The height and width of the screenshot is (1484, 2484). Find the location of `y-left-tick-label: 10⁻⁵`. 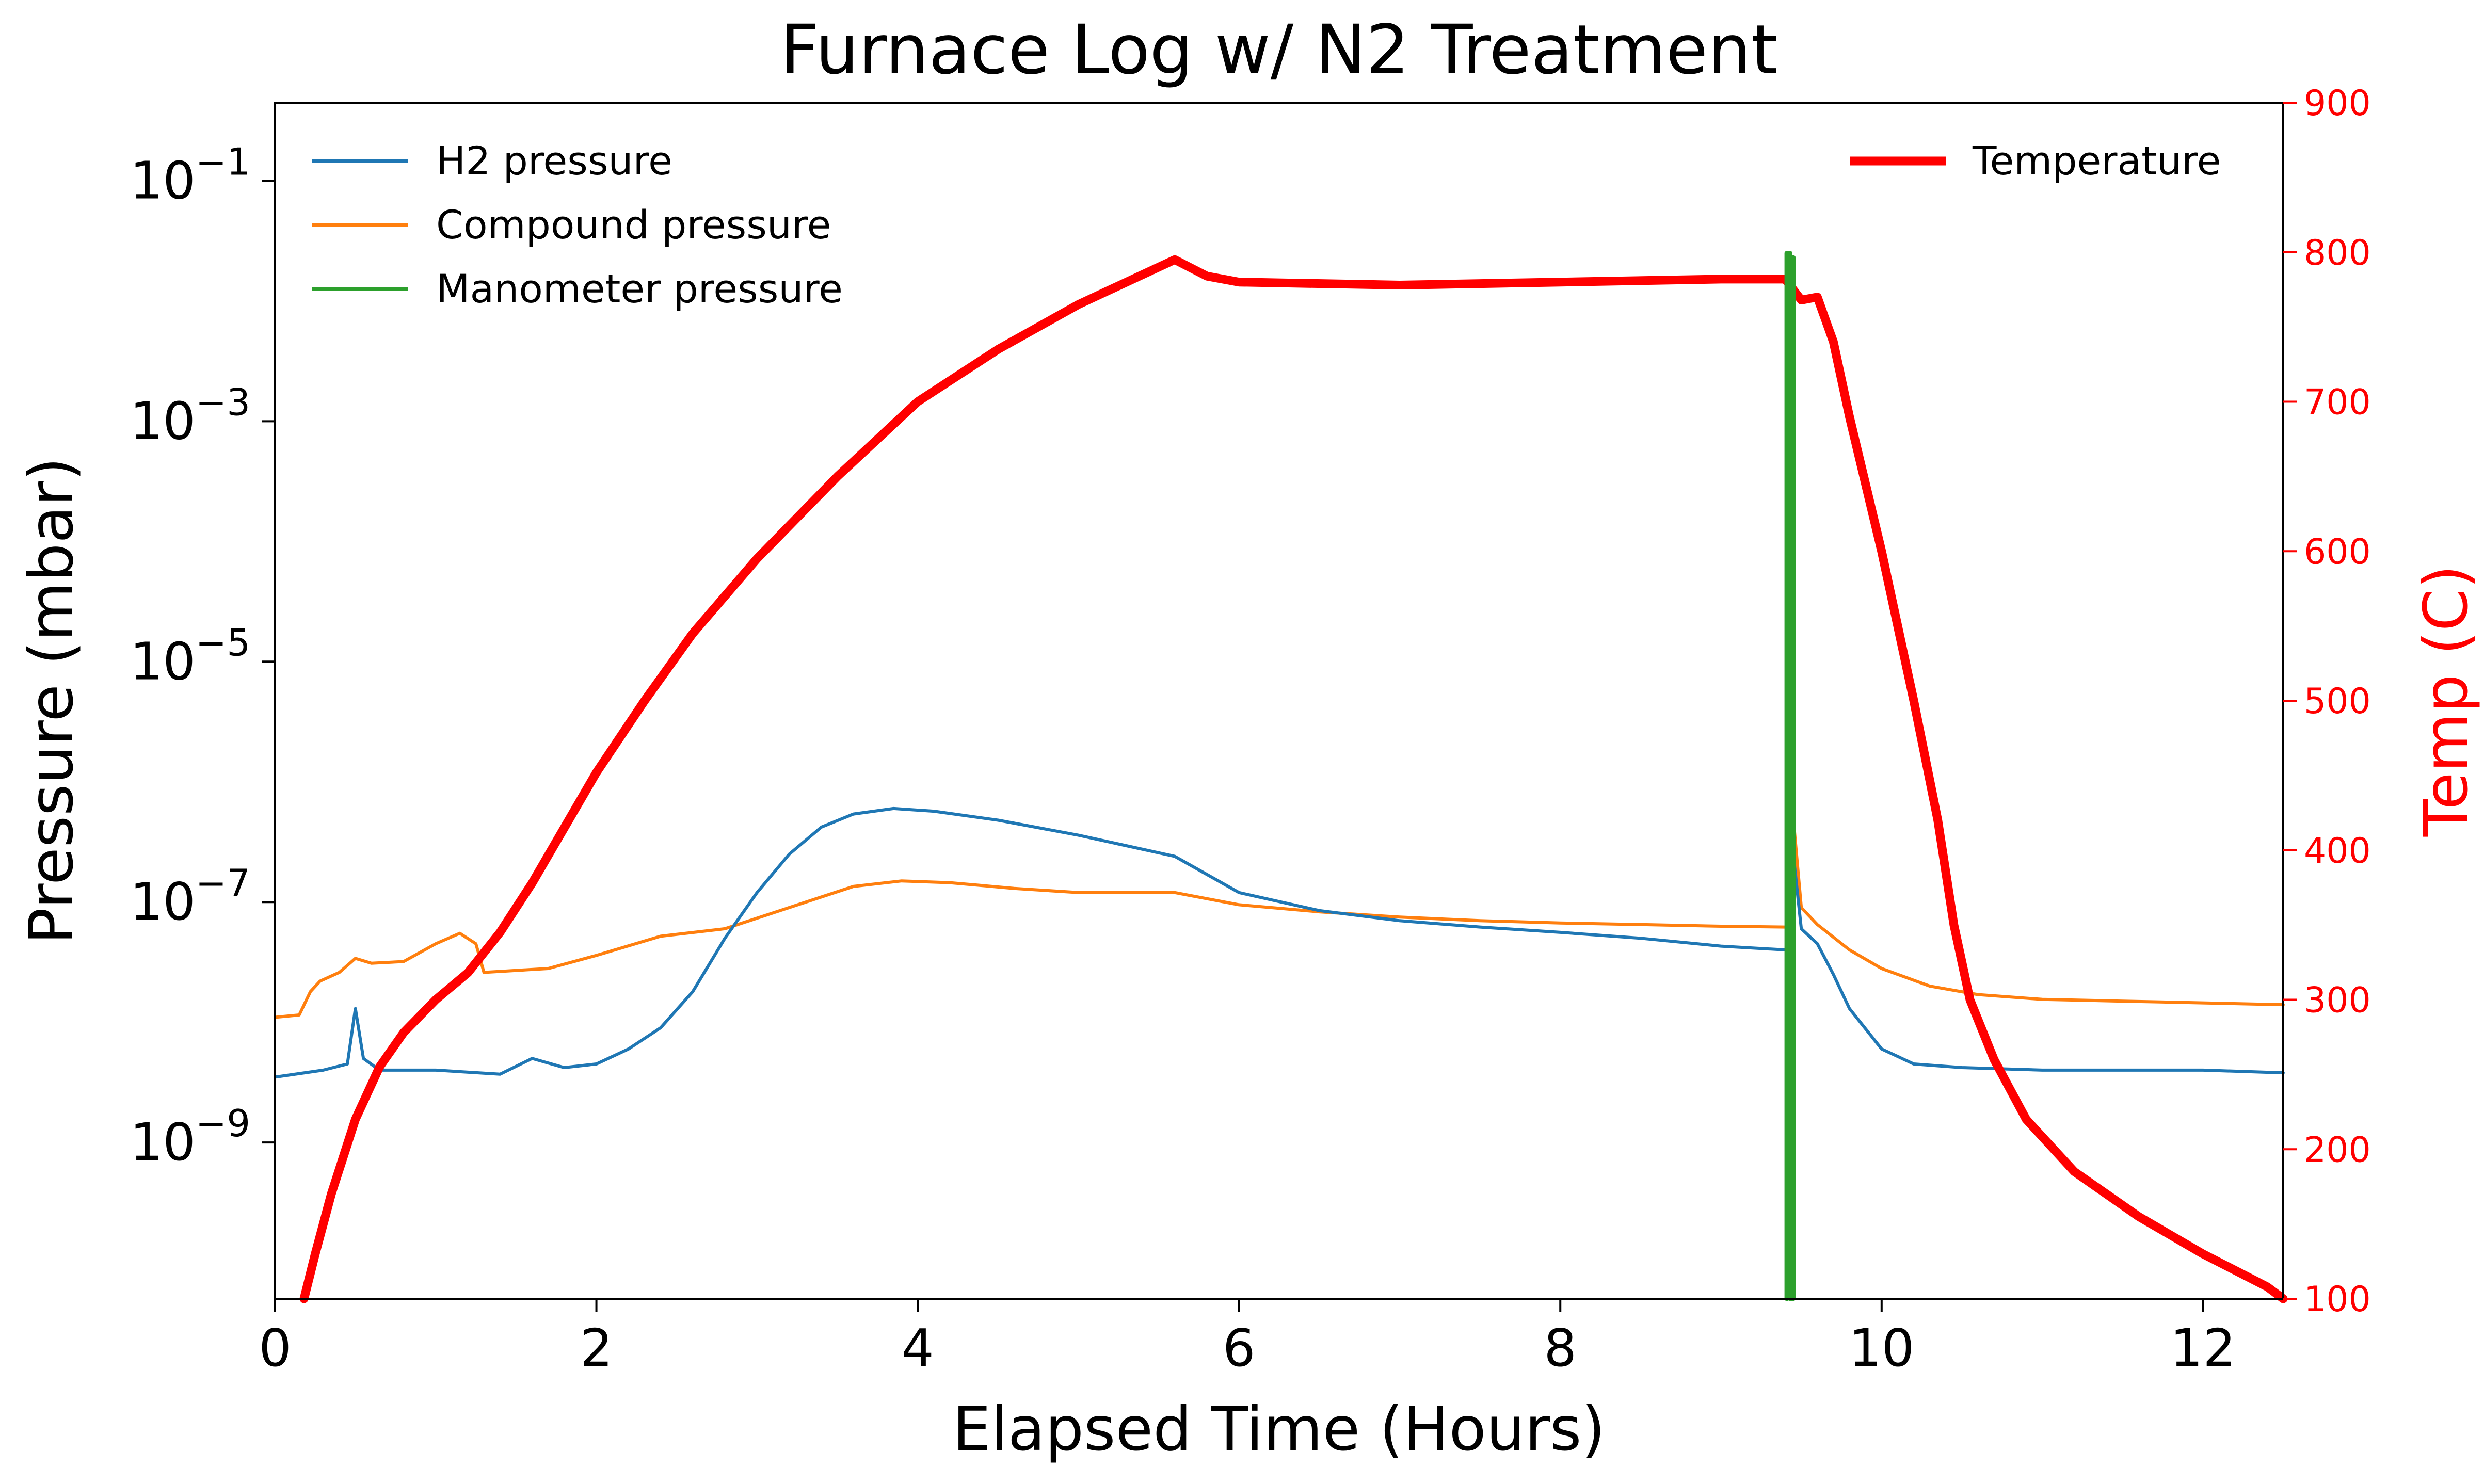

y-left-tick-label: 10⁻⁵ is located at coordinates (190, 656).